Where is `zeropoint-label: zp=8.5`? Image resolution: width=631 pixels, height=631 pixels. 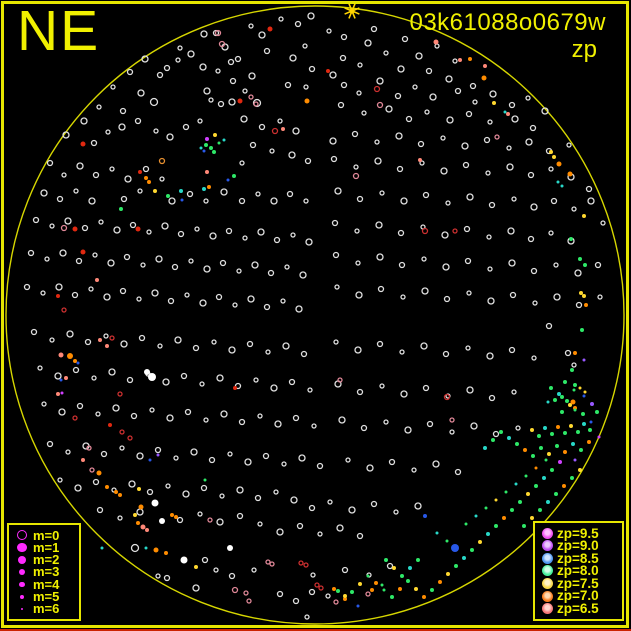 zeropoint-label: zp=8.5 is located at coordinates (578, 558).